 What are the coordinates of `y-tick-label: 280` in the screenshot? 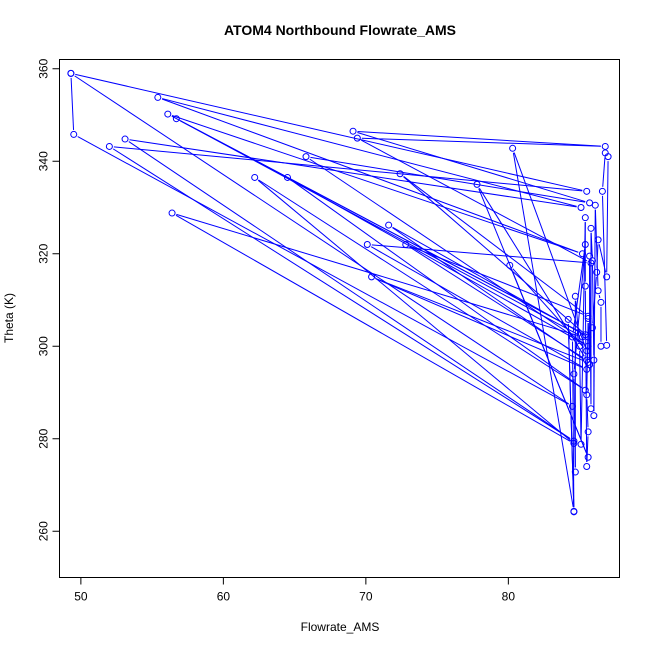 It's located at (44, 438).